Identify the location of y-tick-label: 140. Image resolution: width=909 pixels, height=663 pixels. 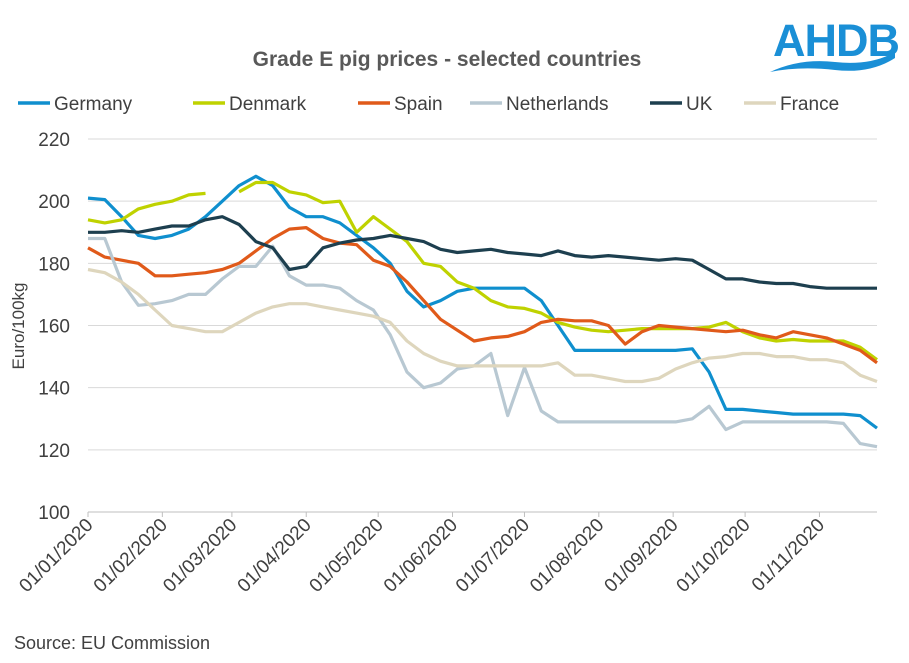
(54, 389).